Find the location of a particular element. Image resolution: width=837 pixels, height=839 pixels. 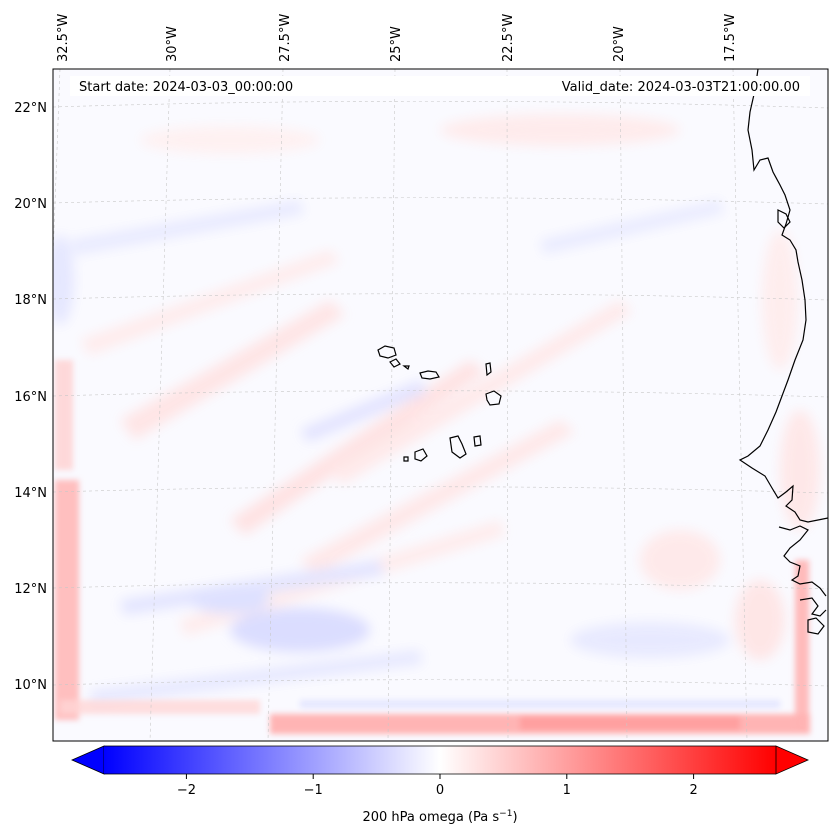

colorbar-extend-low is located at coordinates (88, 760).